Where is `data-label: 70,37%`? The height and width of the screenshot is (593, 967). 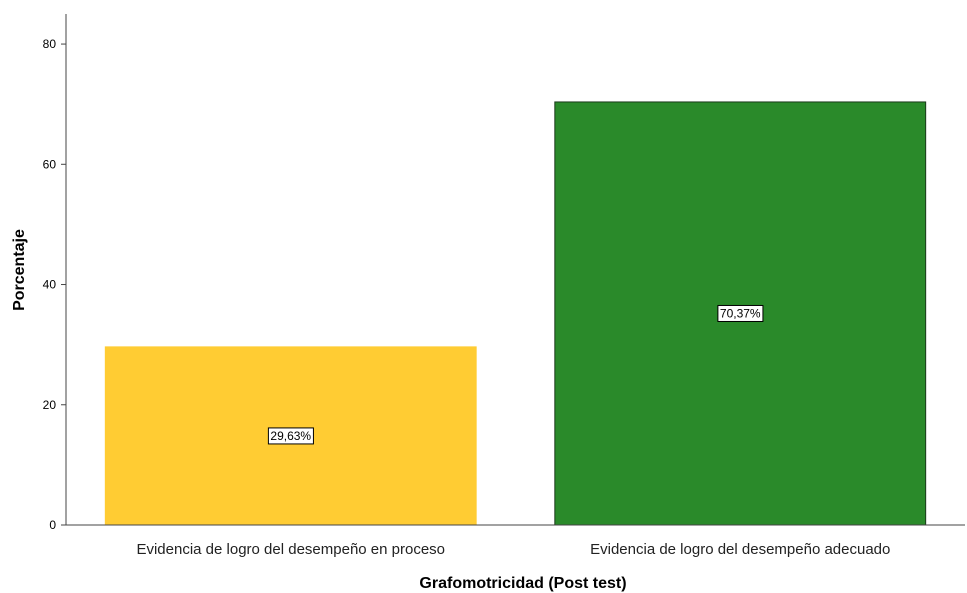
data-label: 70,37% is located at coordinates (740, 313).